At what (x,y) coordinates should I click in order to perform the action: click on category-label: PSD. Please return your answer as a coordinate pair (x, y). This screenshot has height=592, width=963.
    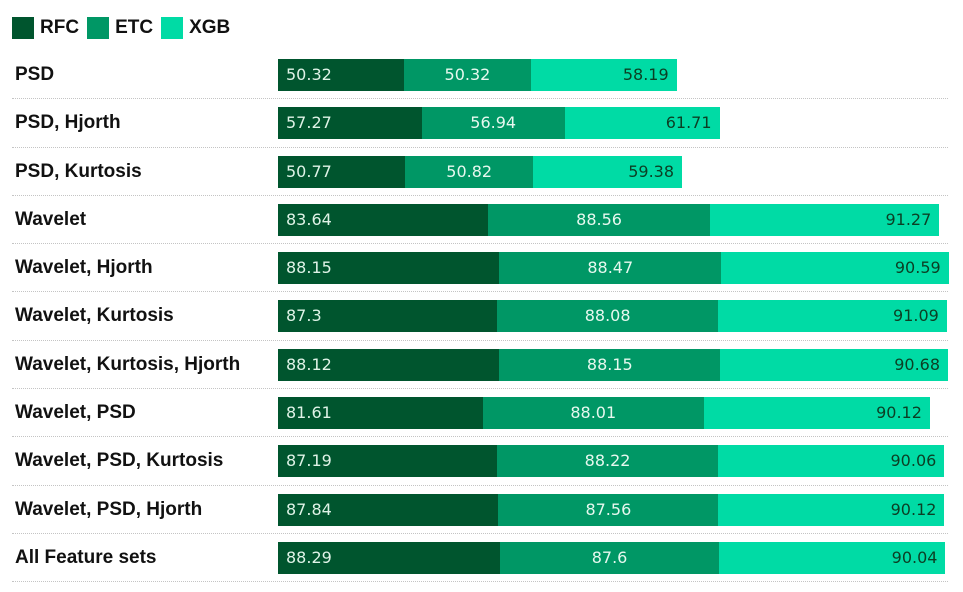
    Looking at the image, I should click on (35, 74).